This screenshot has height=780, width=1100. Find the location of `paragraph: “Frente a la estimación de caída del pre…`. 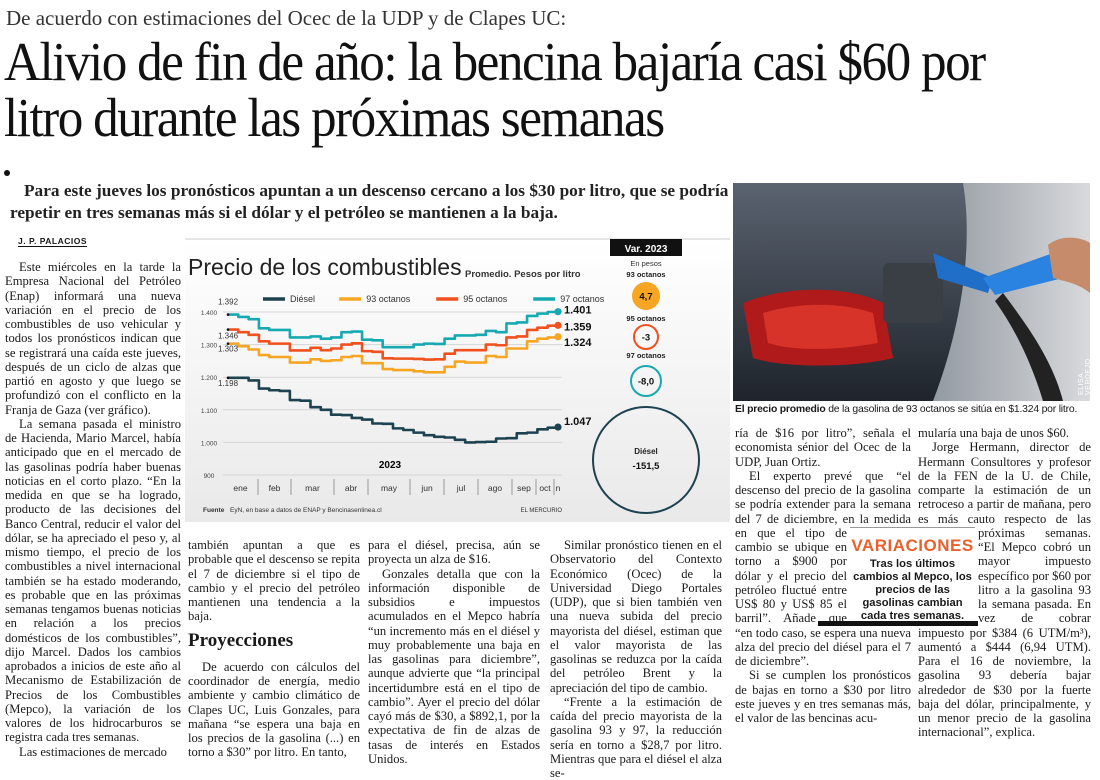

paragraph: “Frente a la estimación de caída del pre… is located at coordinates (636, 737).